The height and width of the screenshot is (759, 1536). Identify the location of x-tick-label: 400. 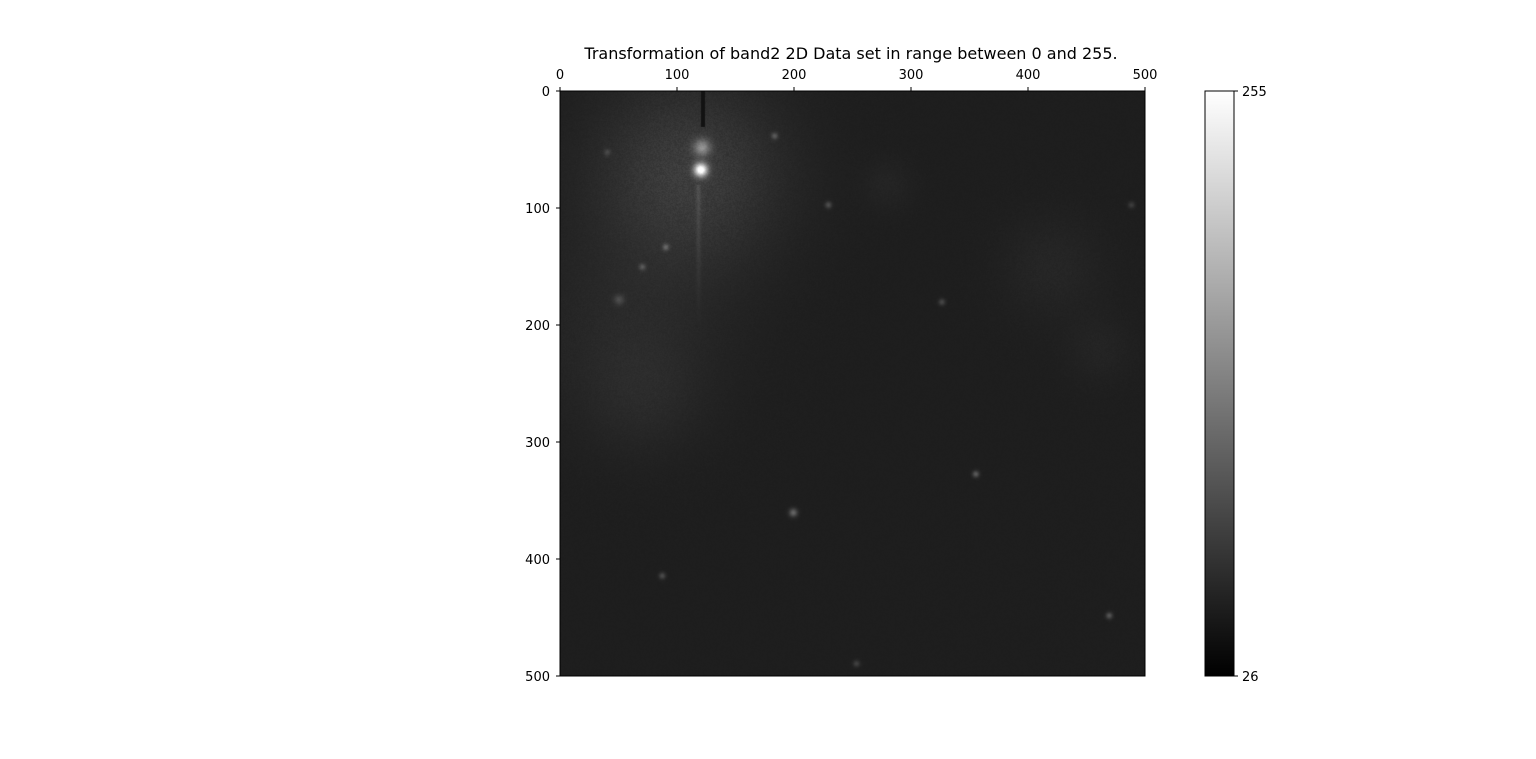
(1028, 75).